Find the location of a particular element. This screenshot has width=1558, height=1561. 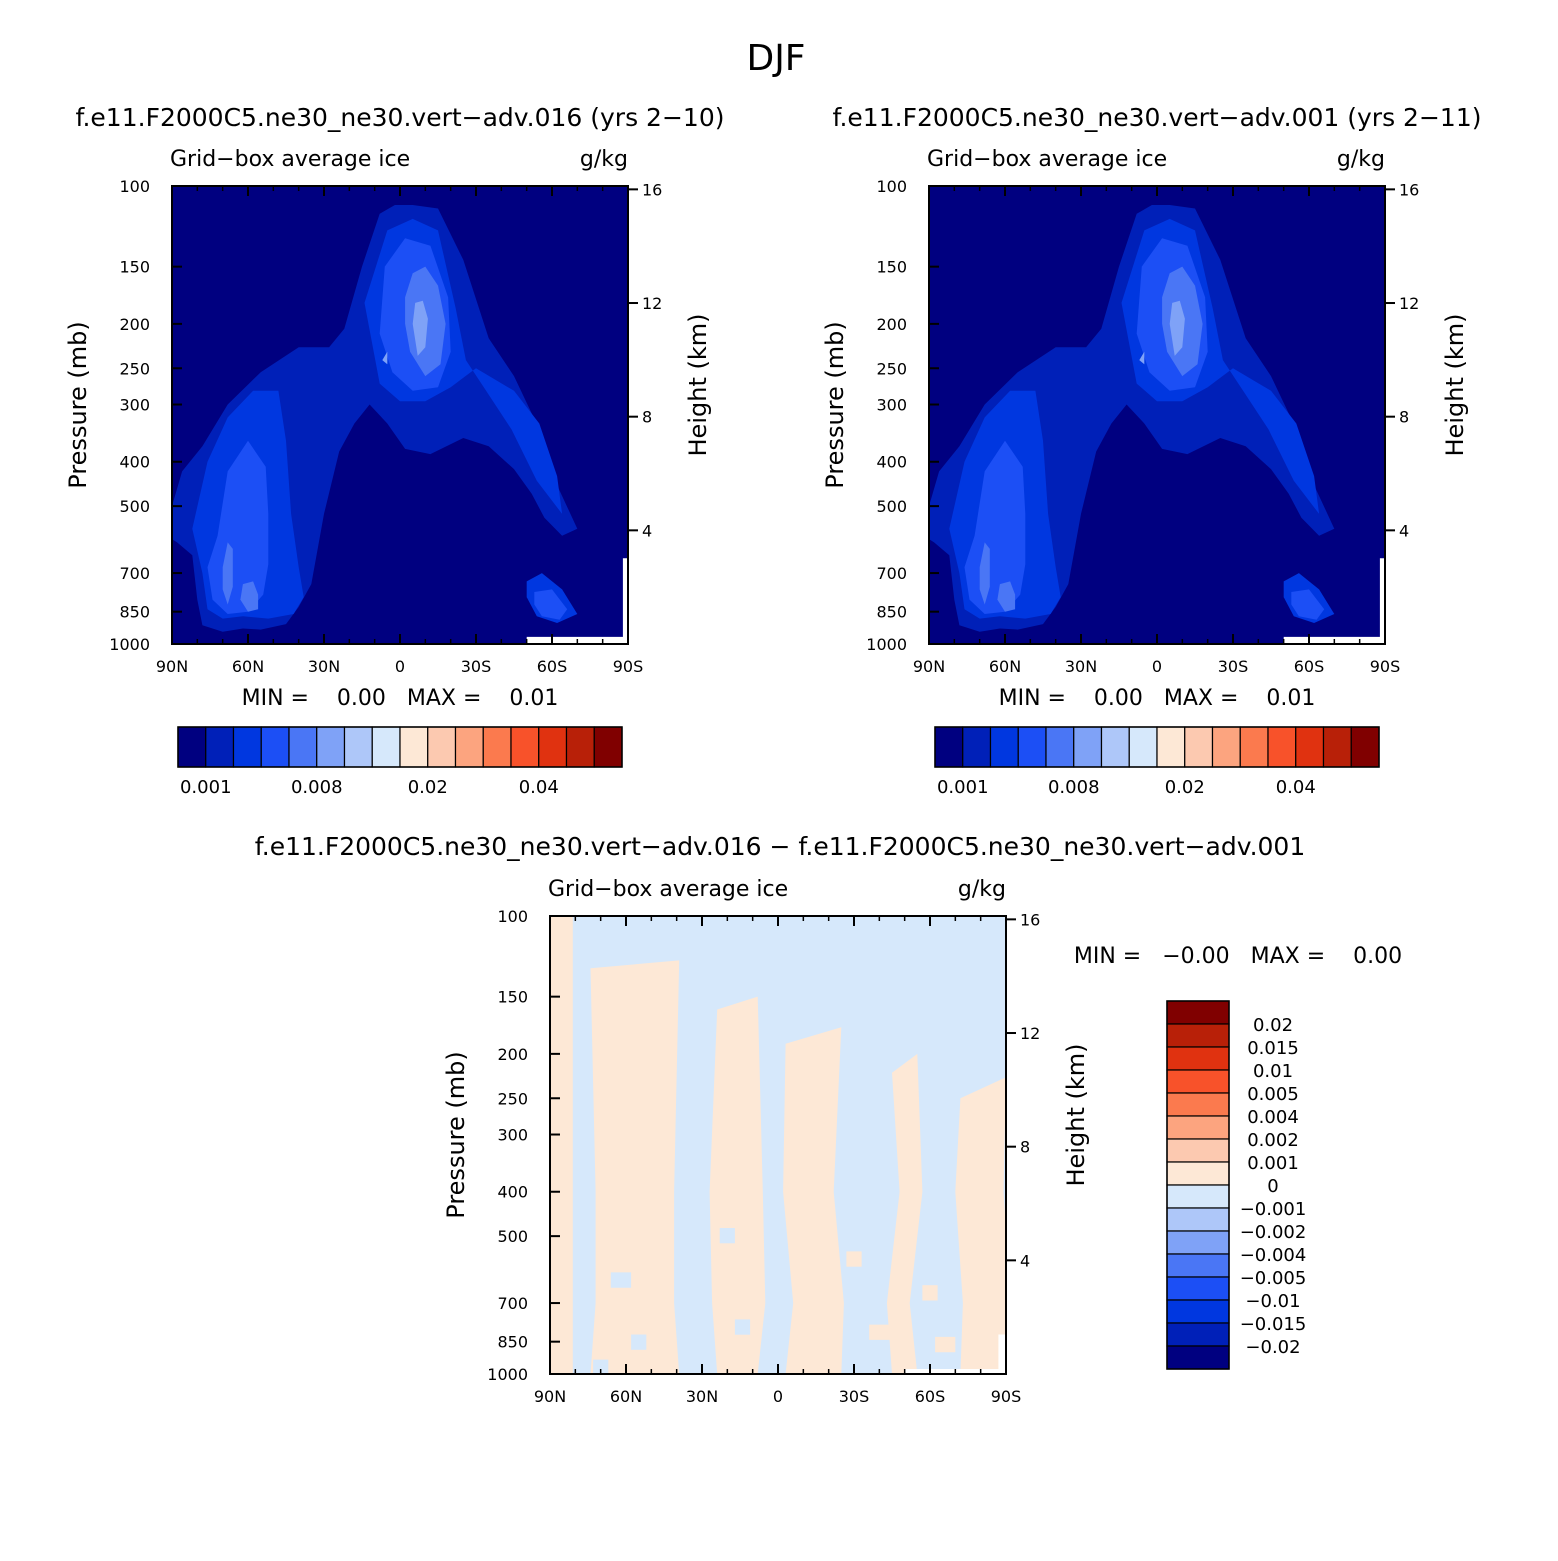

panel-1-min-max: MIN = 0.00 MAX = 0.01 is located at coordinates (400, 698).